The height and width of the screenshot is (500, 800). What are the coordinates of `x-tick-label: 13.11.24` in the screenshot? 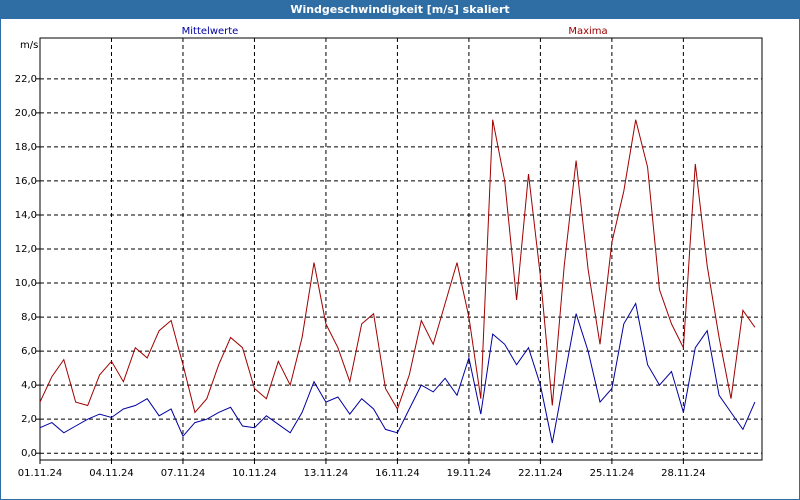 It's located at (326, 473).